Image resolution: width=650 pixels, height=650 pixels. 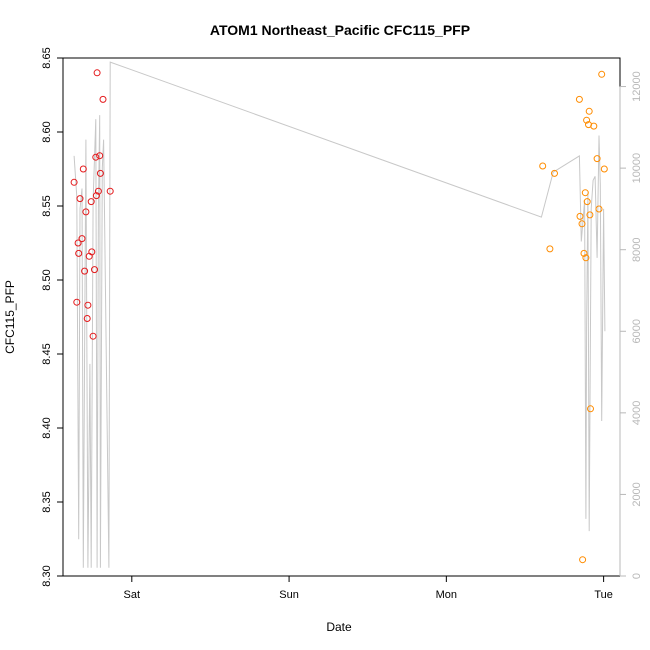 I want to click on y2-tick-label: 10000, so click(x=637, y=168).